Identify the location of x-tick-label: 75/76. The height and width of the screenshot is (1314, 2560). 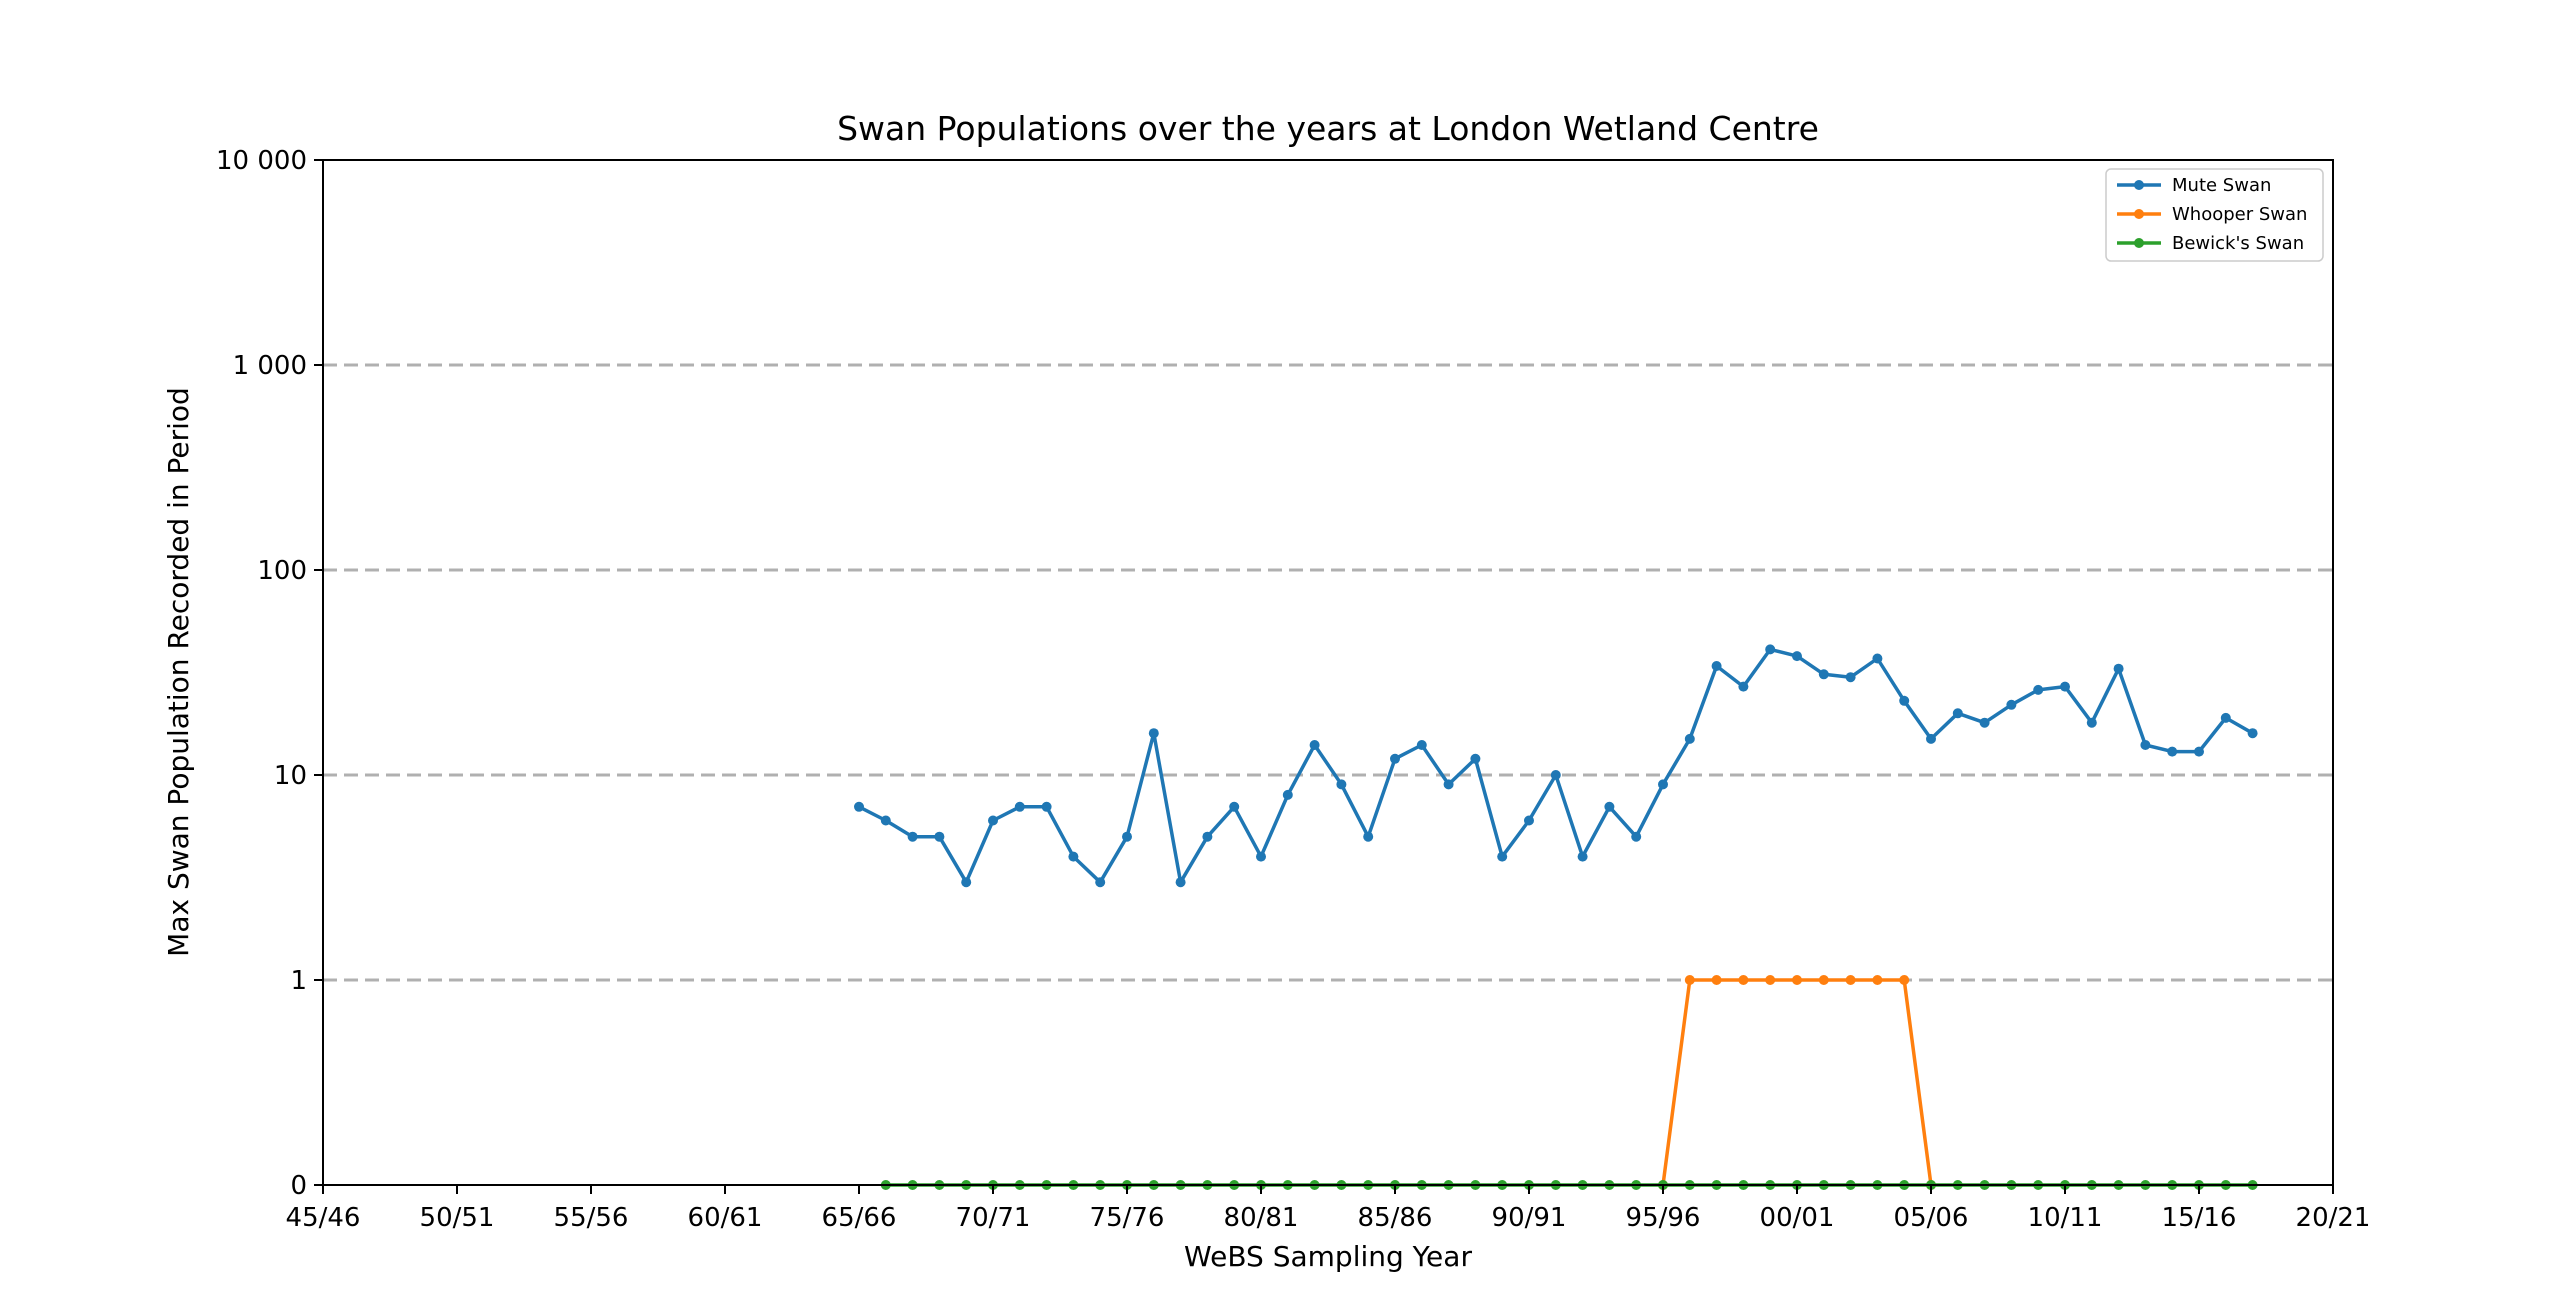
(1127, 1218).